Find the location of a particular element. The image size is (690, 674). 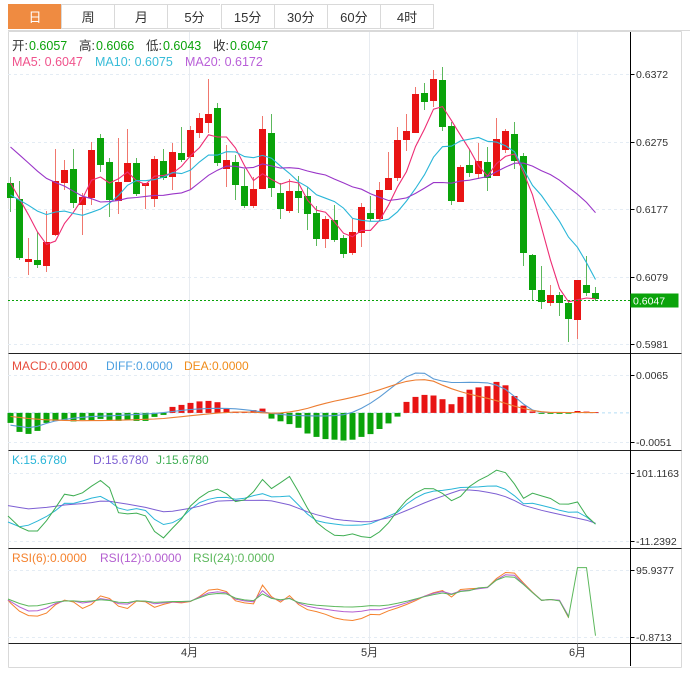

svg-text: 高: is located at coordinates (87, 45).